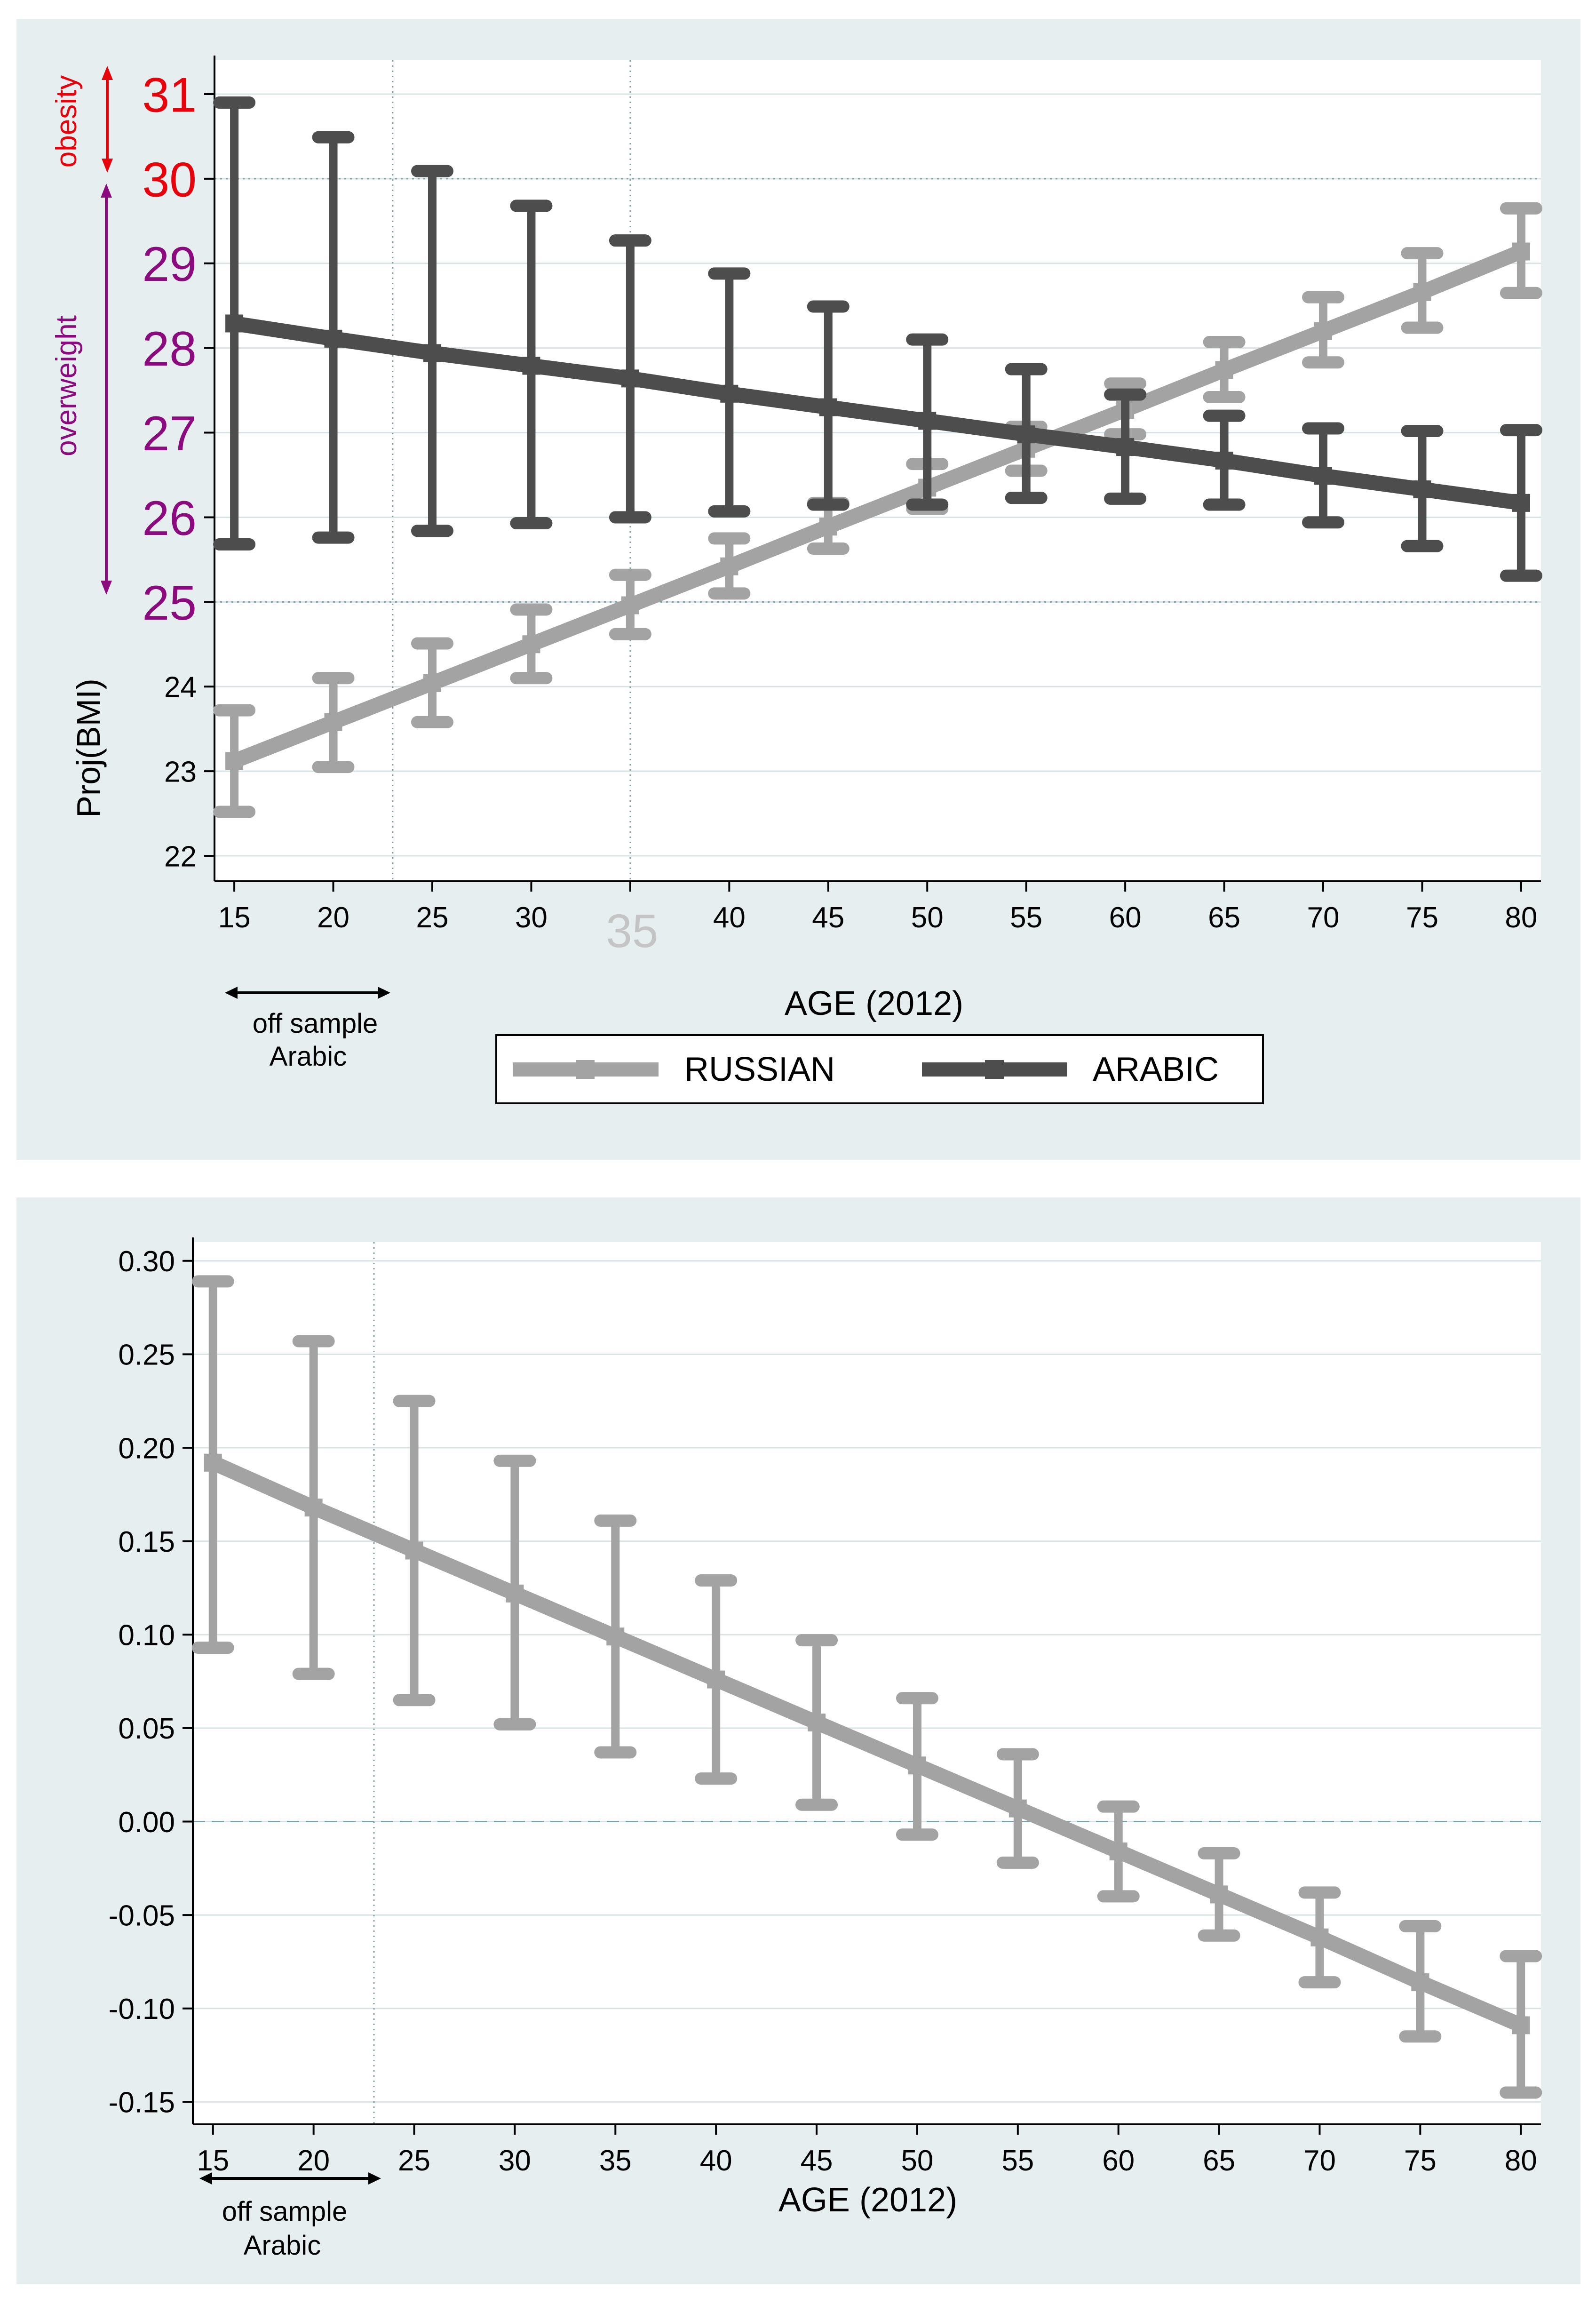  Describe the element at coordinates (142, 2009) in the screenshot. I see `y-tick-label: -0.10` at that location.